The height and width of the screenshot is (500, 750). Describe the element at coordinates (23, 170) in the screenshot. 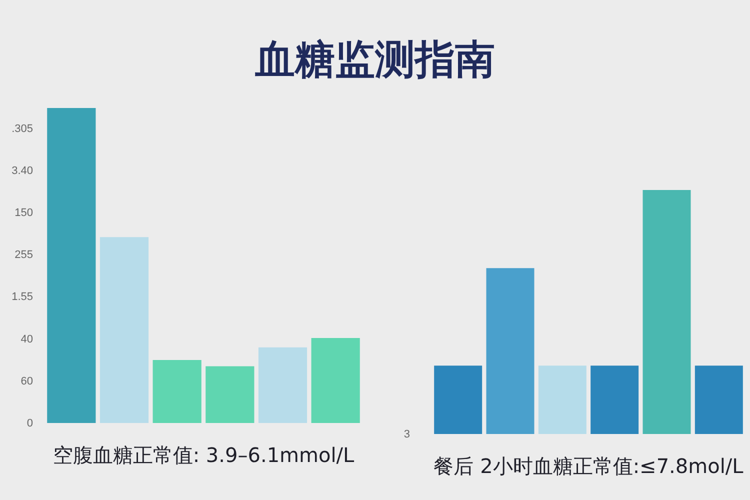

I see `text: 3.40` at that location.